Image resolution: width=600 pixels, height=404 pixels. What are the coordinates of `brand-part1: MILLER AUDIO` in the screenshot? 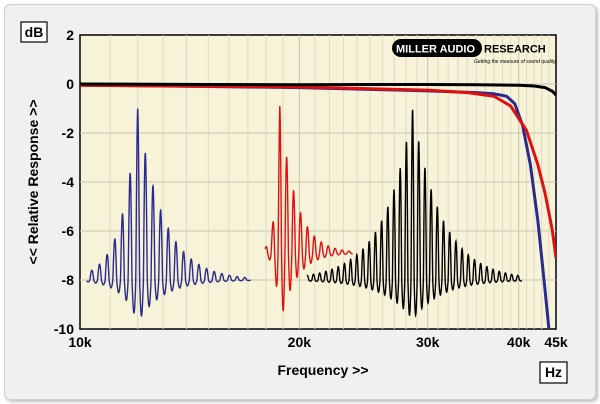 It's located at (435, 50).